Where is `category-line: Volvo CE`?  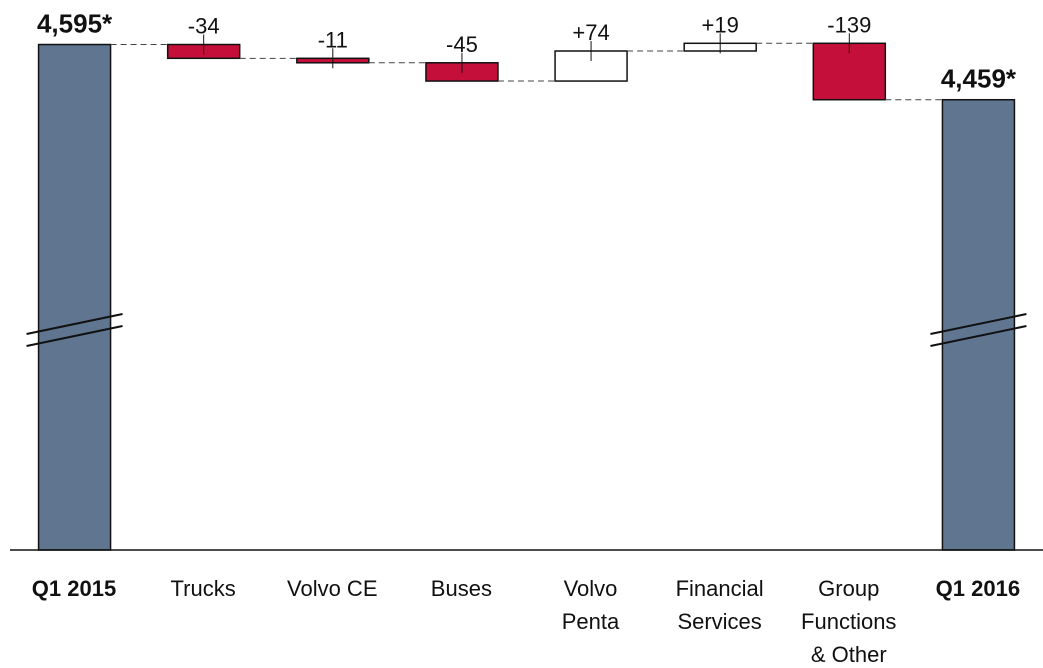 category-line: Volvo CE is located at coordinates (332, 588).